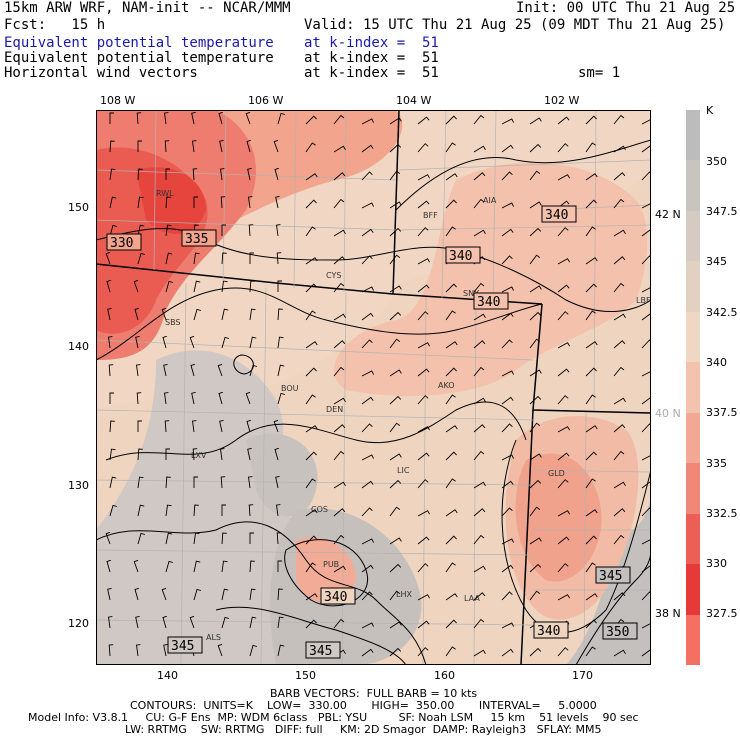 This screenshot has height=740, width=740. What do you see at coordinates (722, 412) in the screenshot?
I see `colorbar-label-337-5: 337.5` at bounding box center [722, 412].